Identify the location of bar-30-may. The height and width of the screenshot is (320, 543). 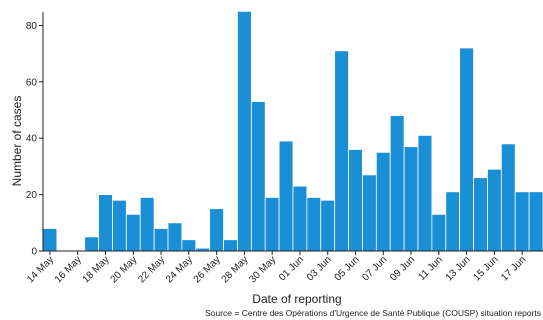
(272, 224).